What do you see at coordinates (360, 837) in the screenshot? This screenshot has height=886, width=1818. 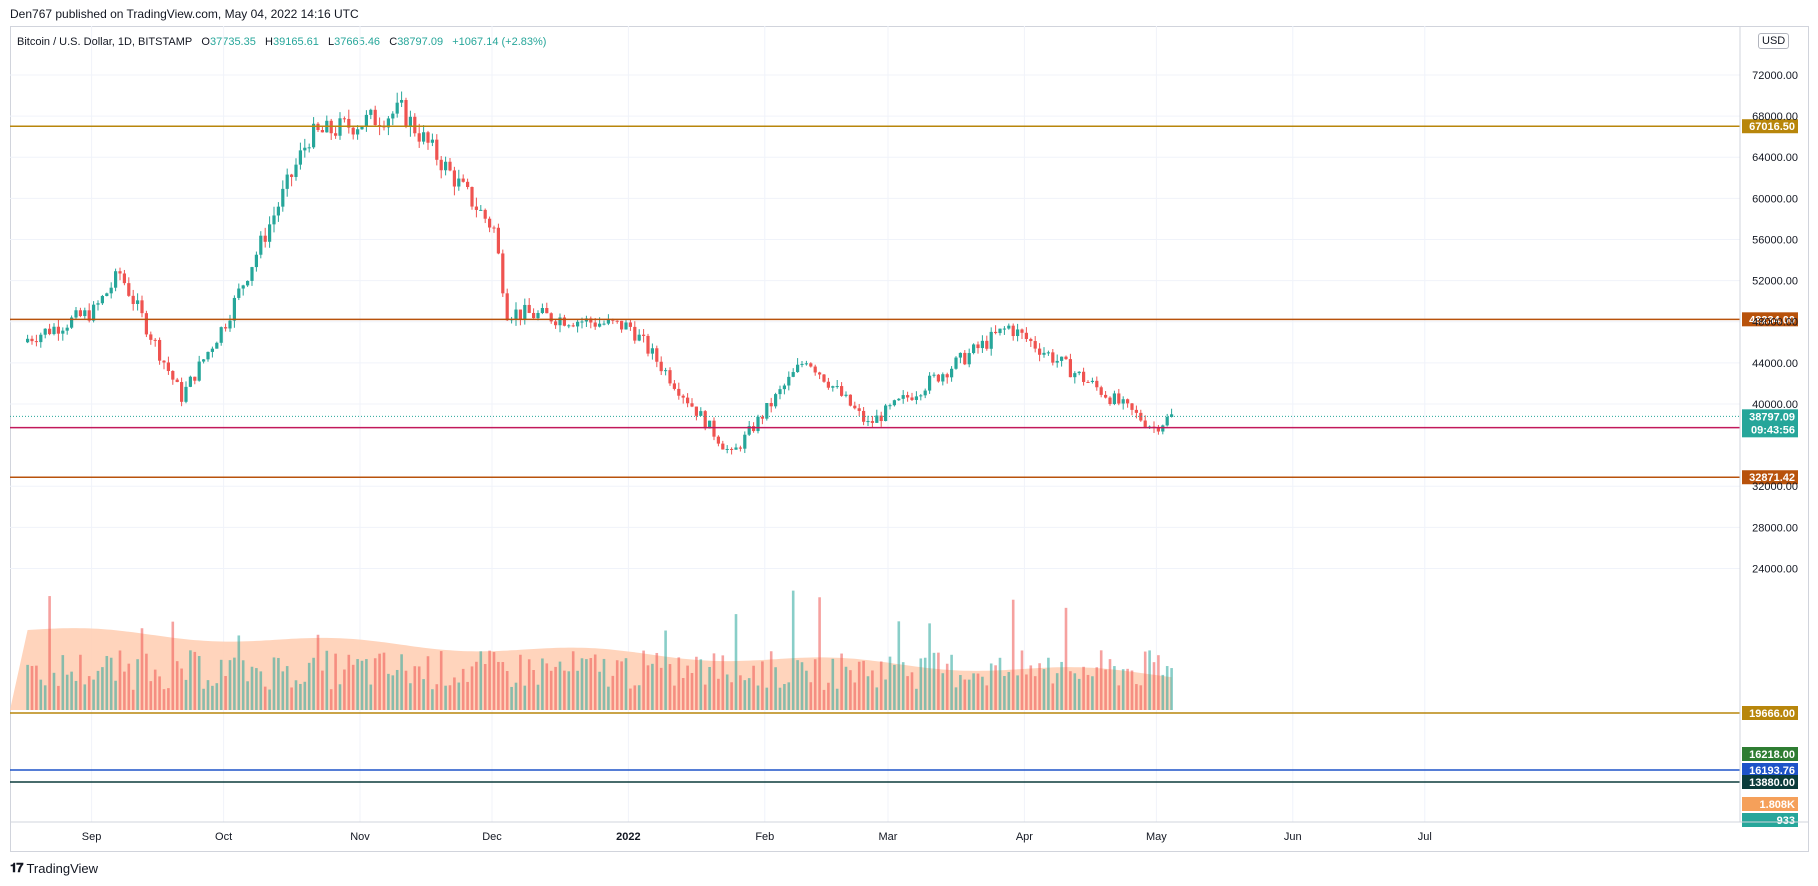 I see `time-tick-label: Nov` at bounding box center [360, 837].